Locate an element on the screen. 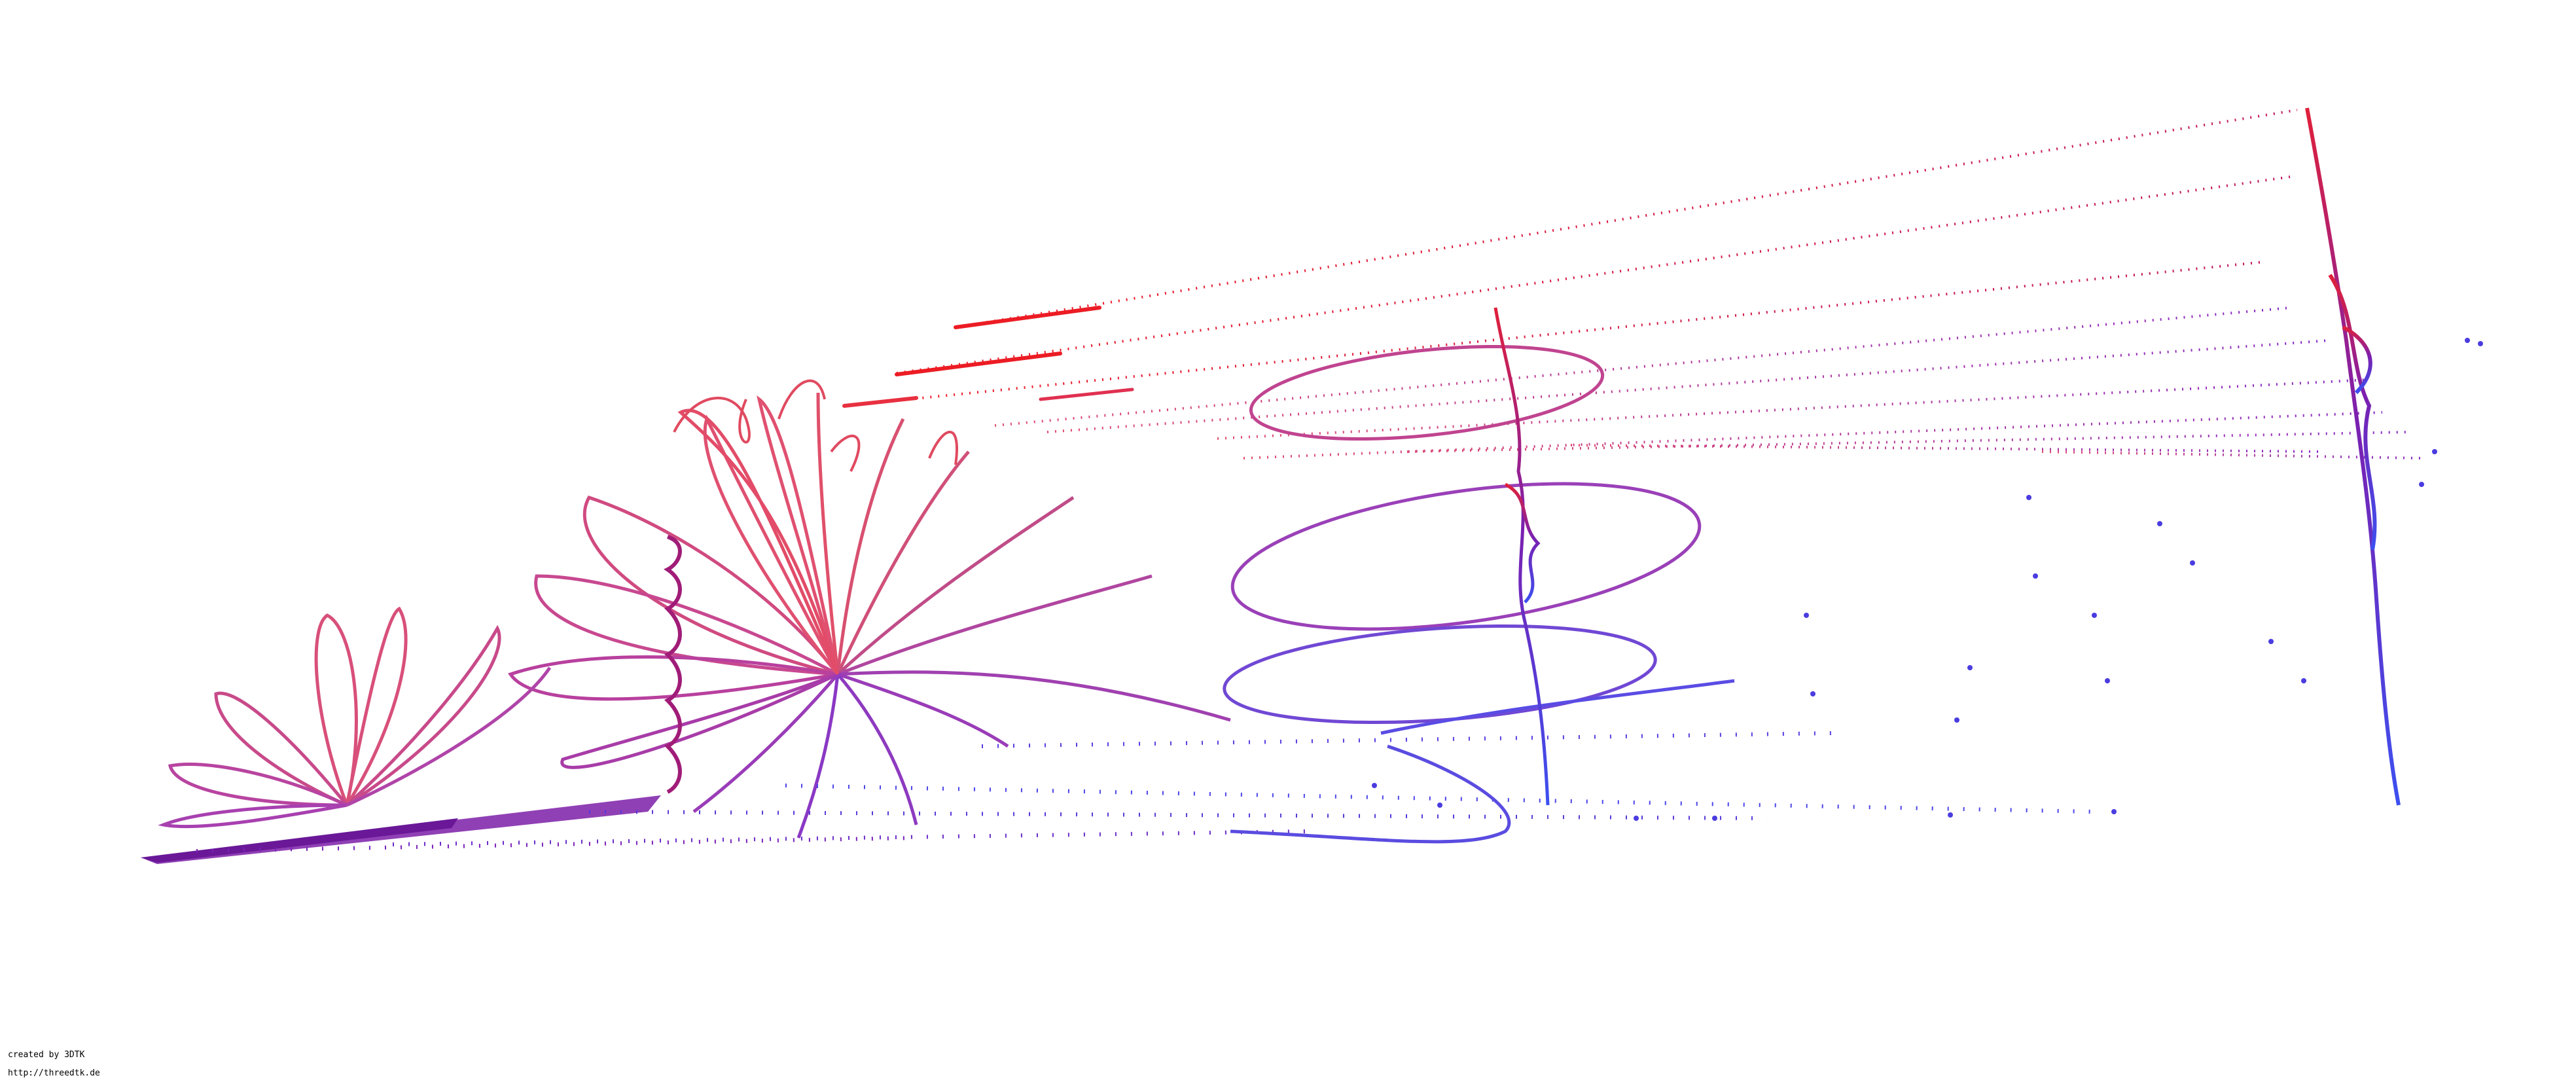 The image size is (2576, 1084). mid-column is located at coordinates (1522, 556).